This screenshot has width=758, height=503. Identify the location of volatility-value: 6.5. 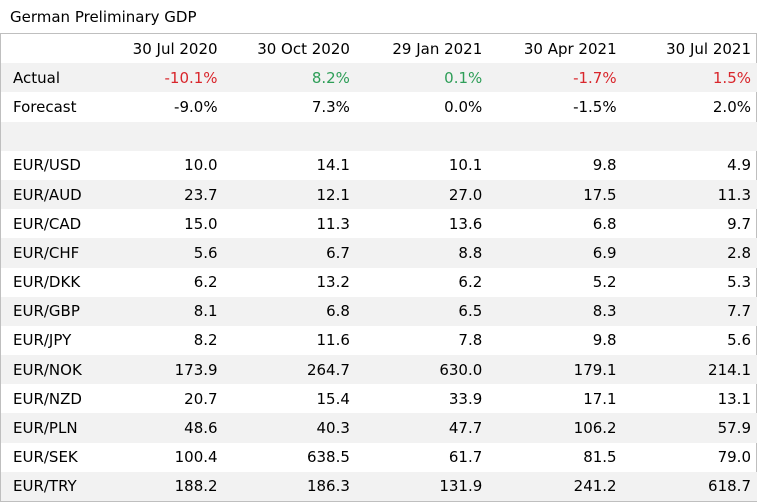
(422, 311).